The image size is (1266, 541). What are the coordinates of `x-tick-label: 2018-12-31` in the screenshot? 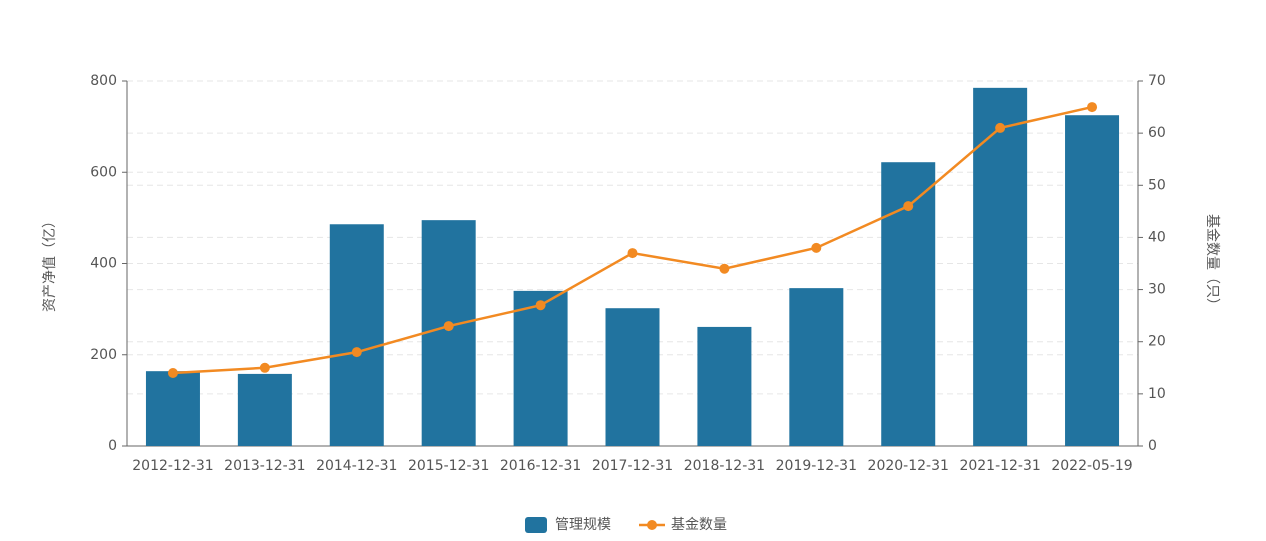 It's located at (724, 466).